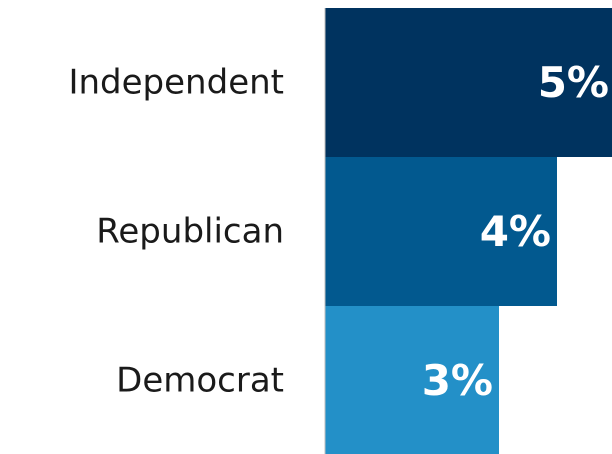  What do you see at coordinates (176, 83) in the screenshot?
I see `category-label-independent: Independent` at bounding box center [176, 83].